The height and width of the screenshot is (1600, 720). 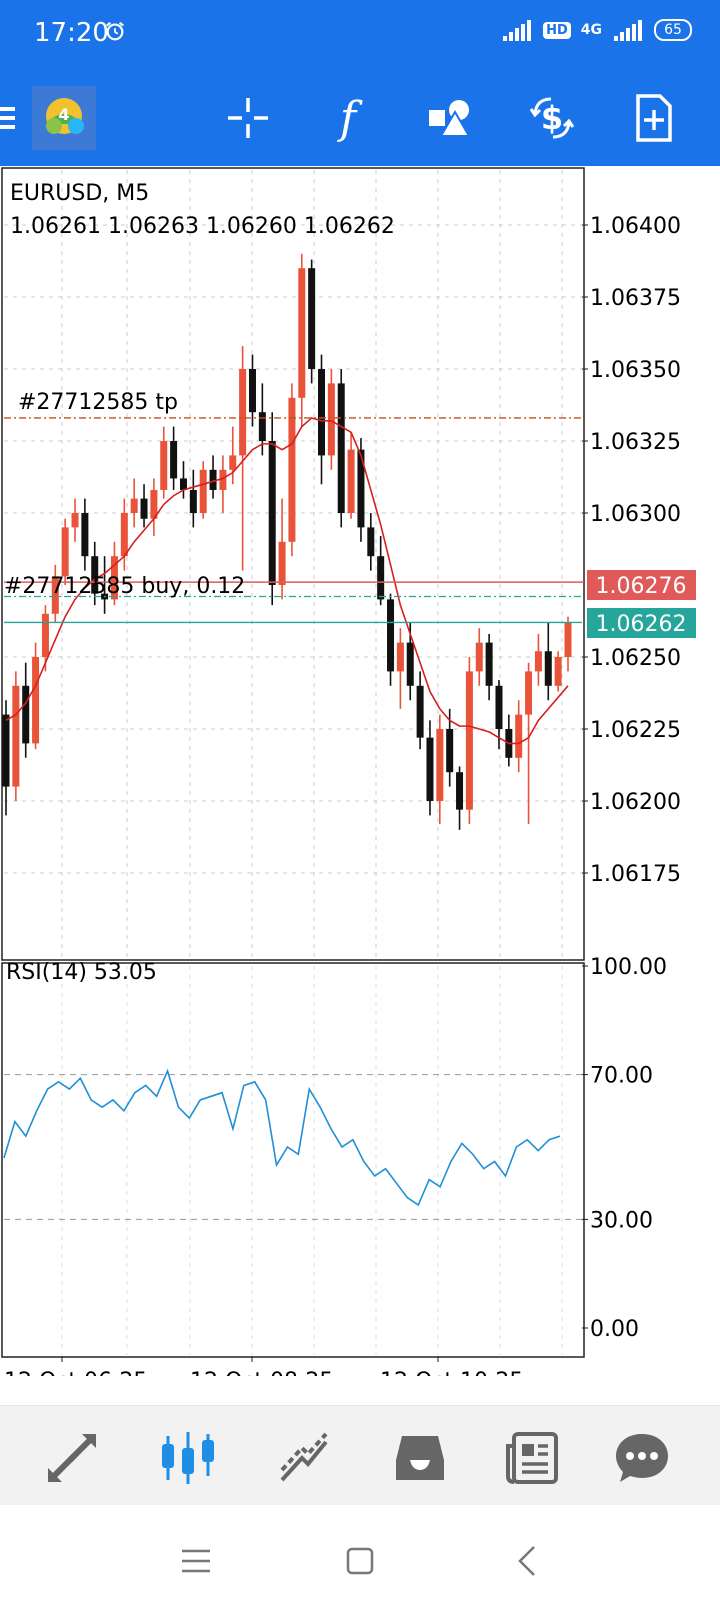 I want to click on rsi-title: RSI(14) 53.05, so click(x=81, y=972).